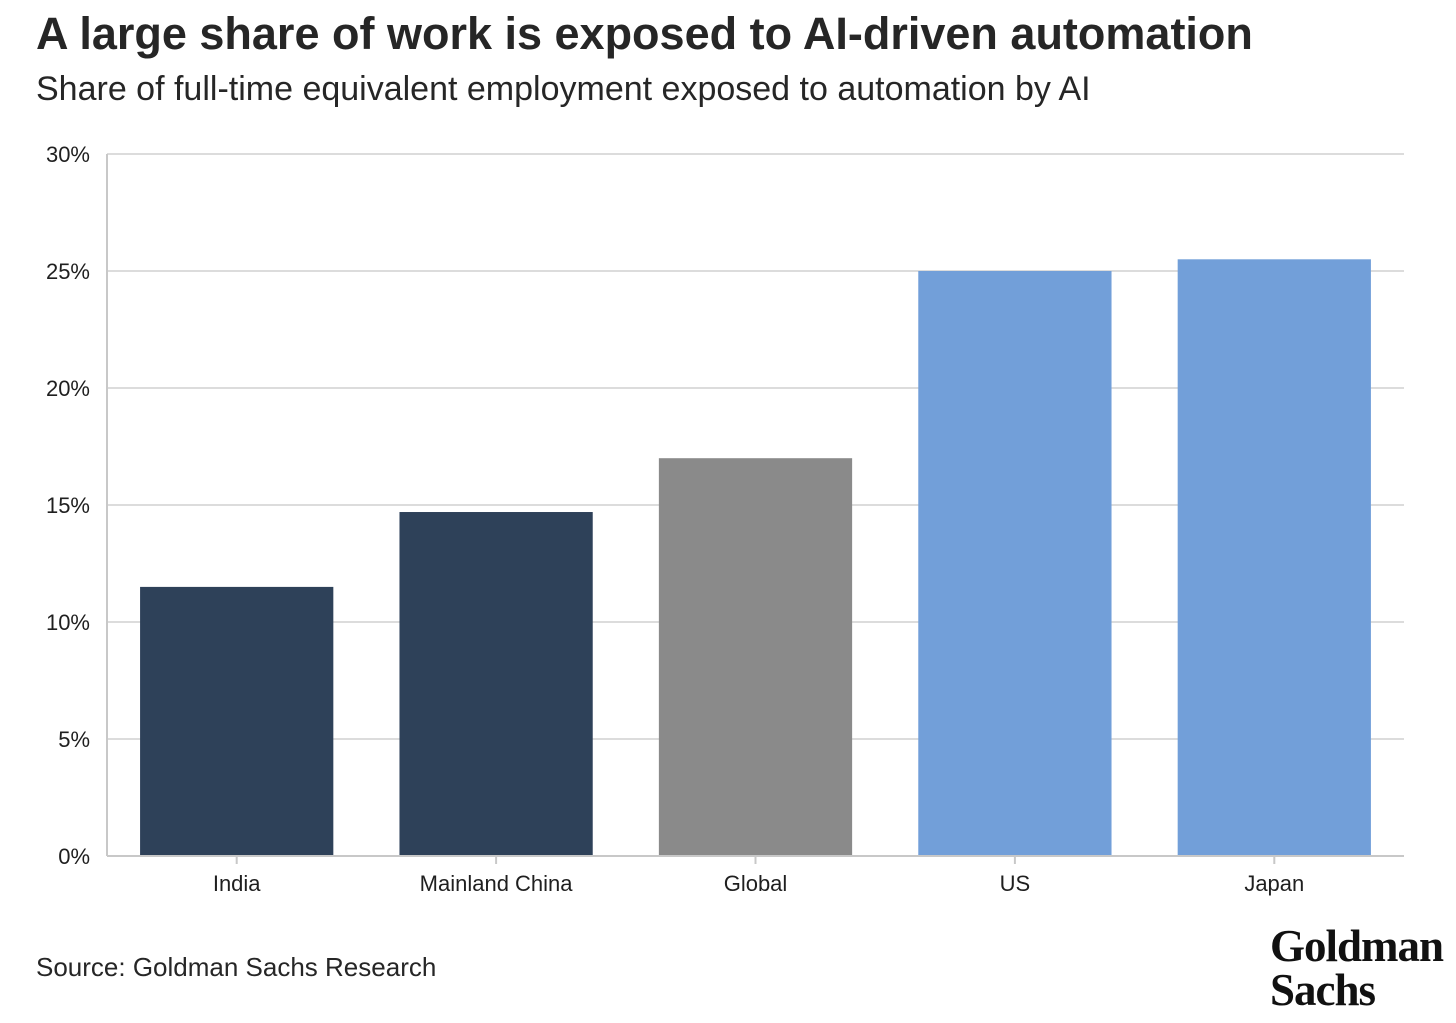 The width and height of the screenshot is (1456, 1023). What do you see at coordinates (74, 856) in the screenshot?
I see `y-tick-label: 0%` at bounding box center [74, 856].